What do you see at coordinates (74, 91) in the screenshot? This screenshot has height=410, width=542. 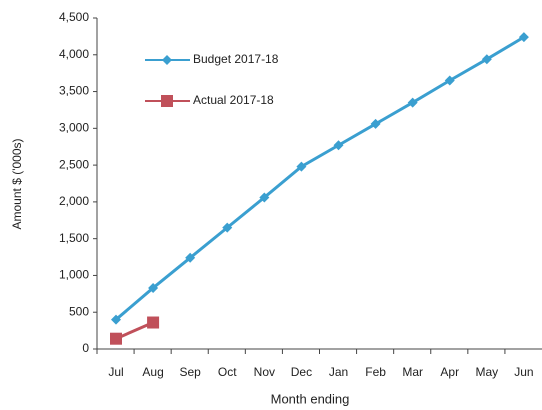 I see `y-tick-label: 3,500` at bounding box center [74, 91].